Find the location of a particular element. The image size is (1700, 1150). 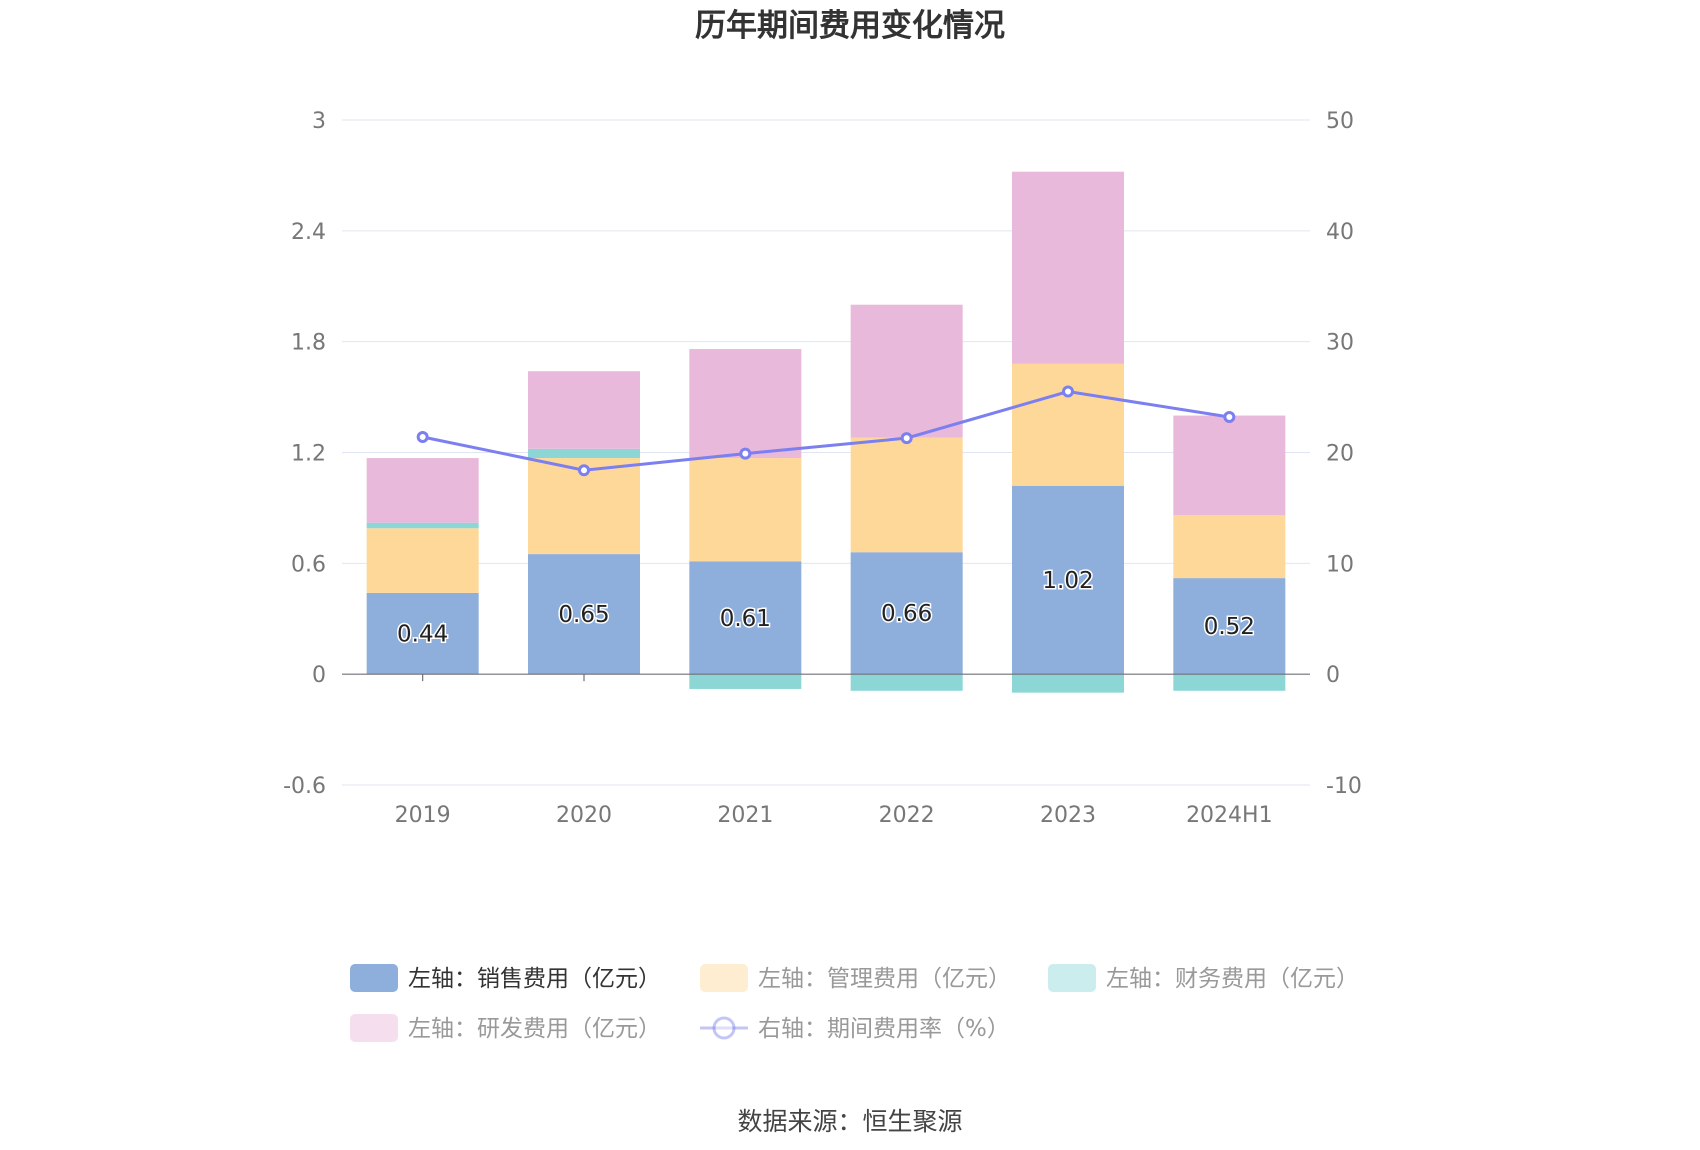

legend-label: 左轴：销售费用（亿元） is located at coordinates (534, 979).